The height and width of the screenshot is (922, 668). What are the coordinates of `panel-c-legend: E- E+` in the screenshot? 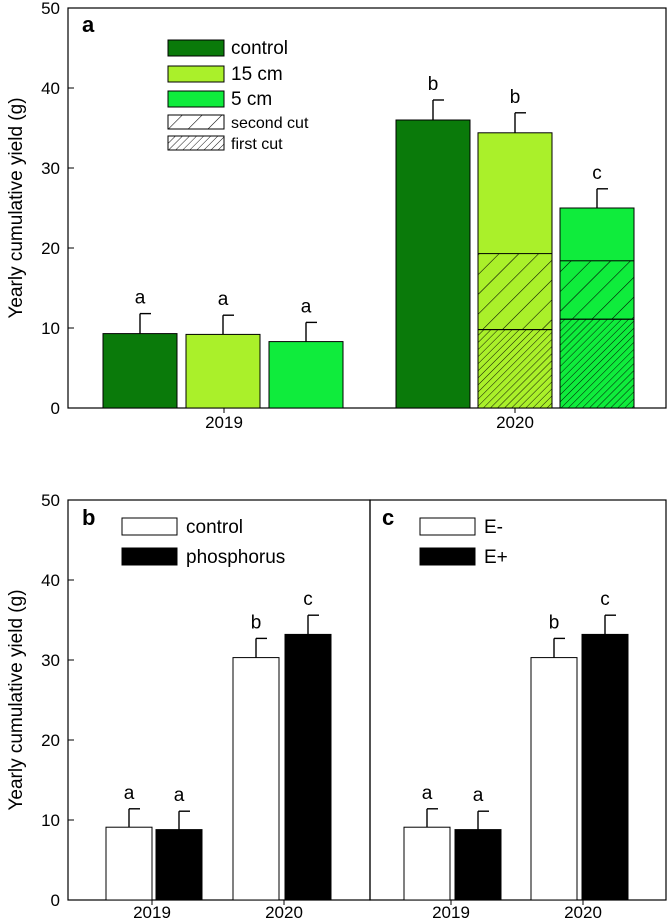 It's located at (463, 542).